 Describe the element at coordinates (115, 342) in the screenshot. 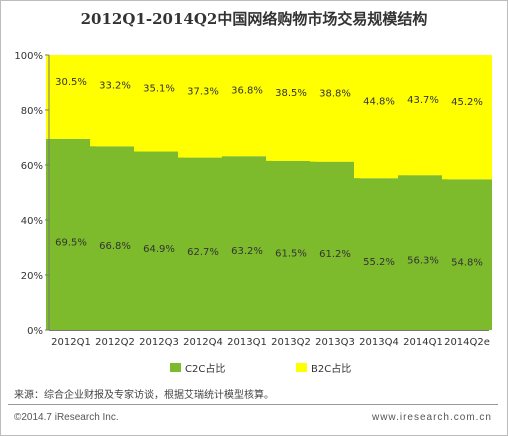

I see `x-tick-label: 2012Q2` at that location.